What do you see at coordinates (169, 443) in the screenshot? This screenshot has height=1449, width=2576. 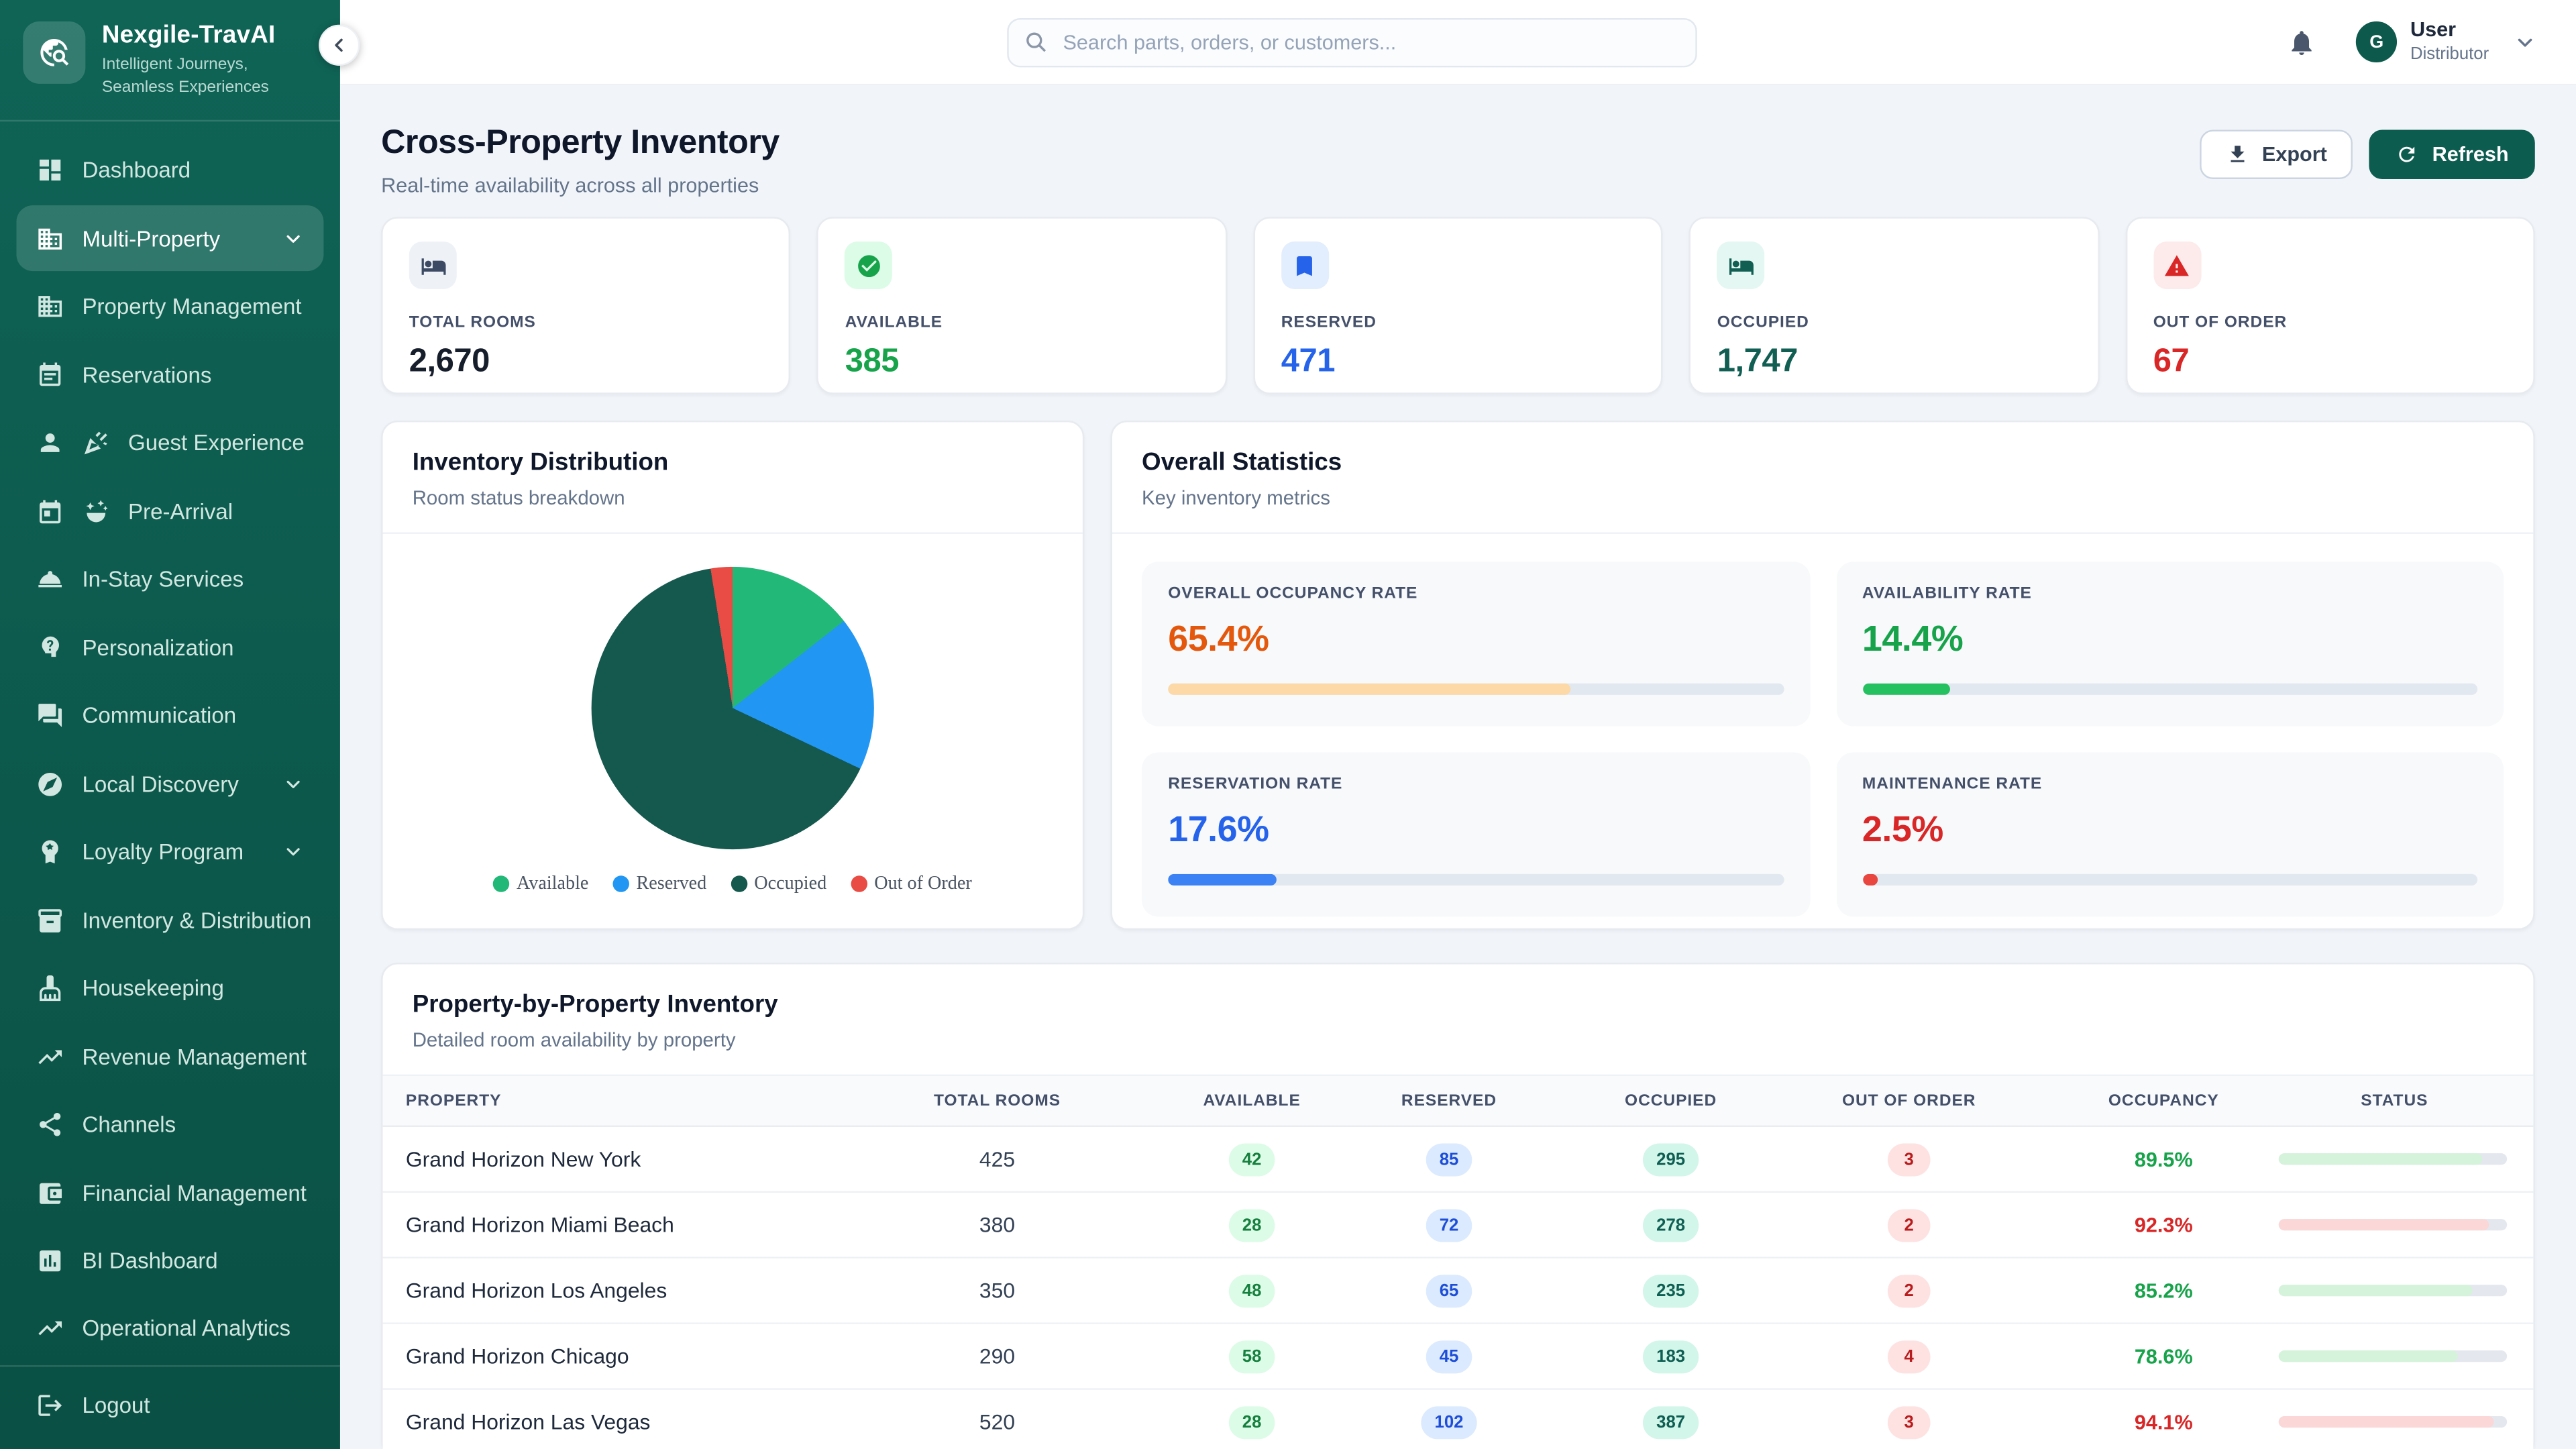 I see `sidebar-item-guest-experience: Guest Experience` at bounding box center [169, 443].